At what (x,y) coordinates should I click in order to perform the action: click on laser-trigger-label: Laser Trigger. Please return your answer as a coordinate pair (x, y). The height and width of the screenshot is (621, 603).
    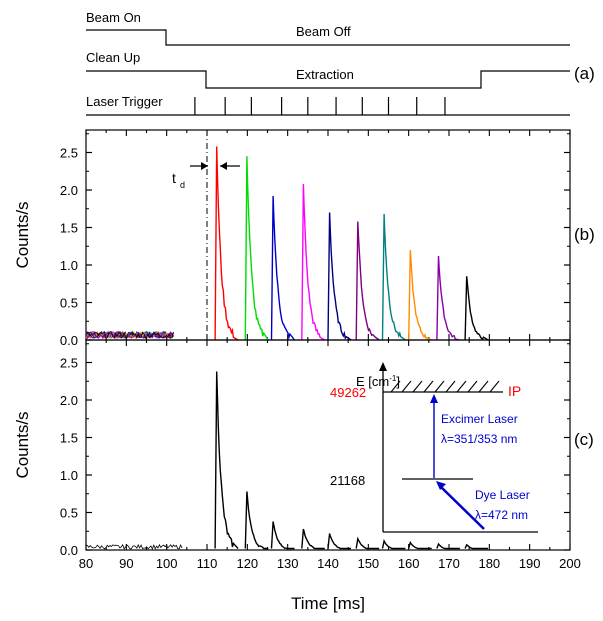
    Looking at the image, I should click on (124, 101).